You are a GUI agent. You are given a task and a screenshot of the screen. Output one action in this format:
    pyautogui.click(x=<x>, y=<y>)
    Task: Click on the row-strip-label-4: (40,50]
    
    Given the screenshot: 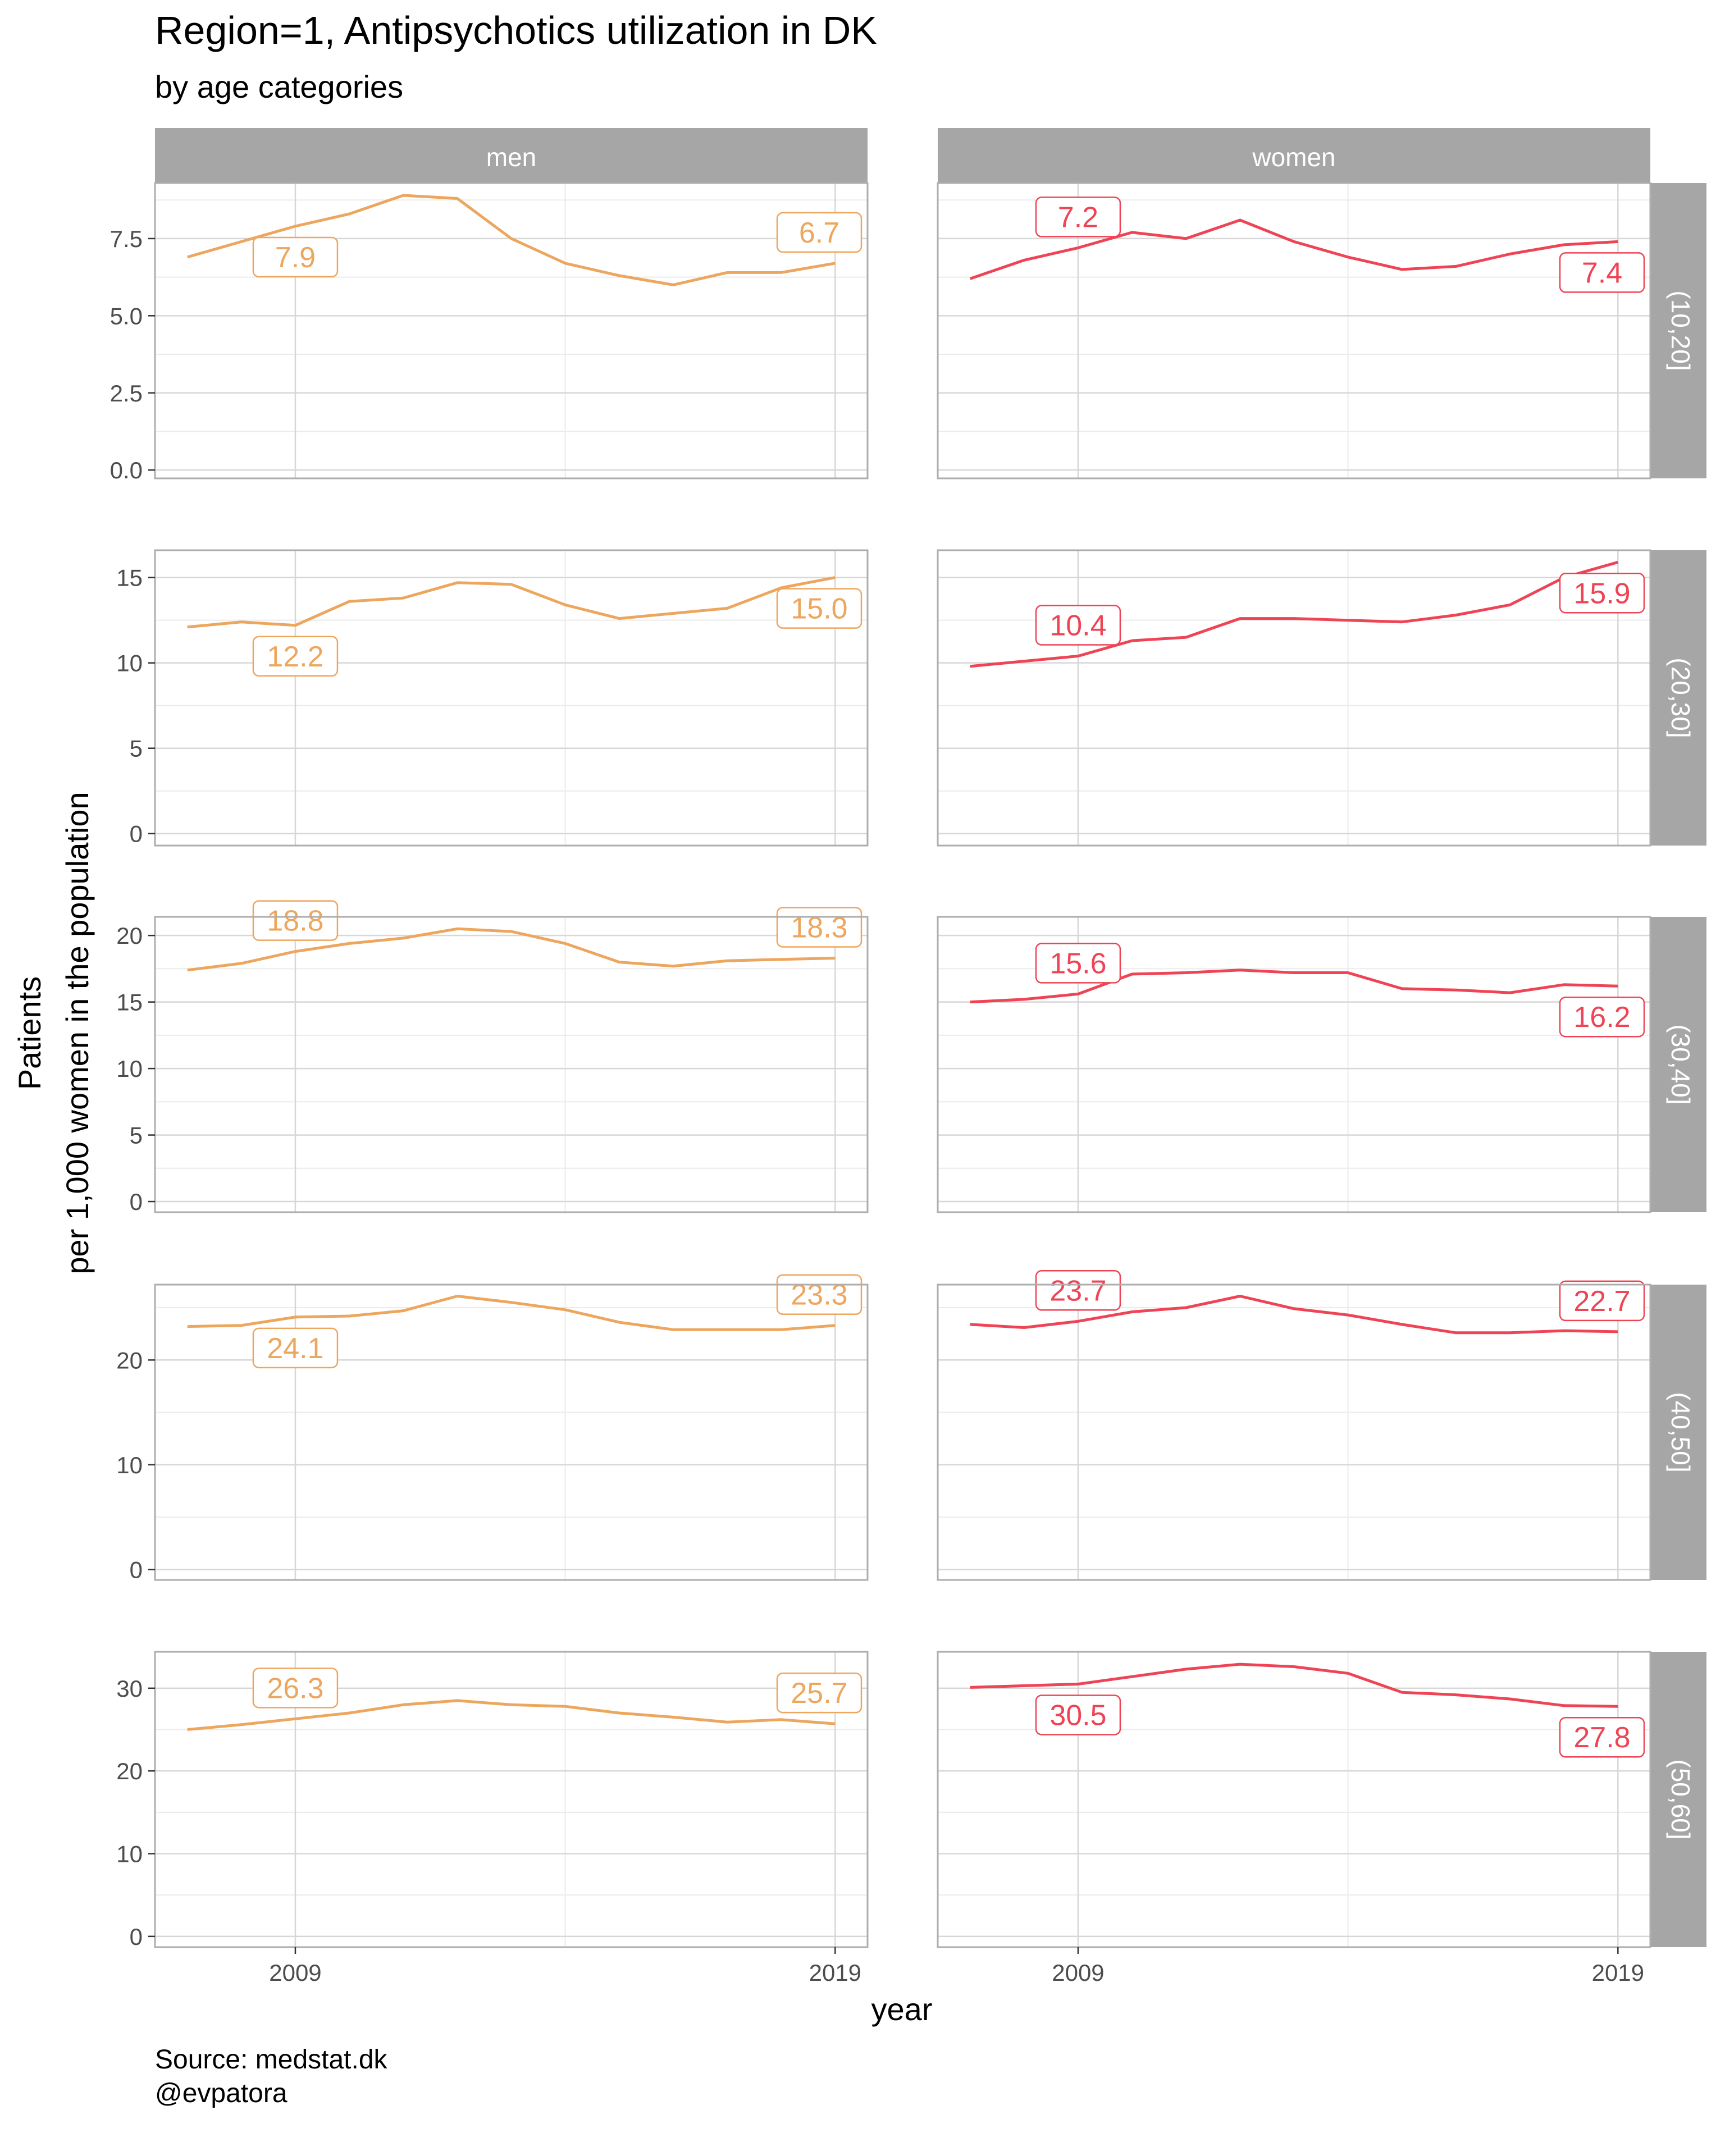 What is the action you would take?
    pyautogui.click(x=1680, y=1432)
    